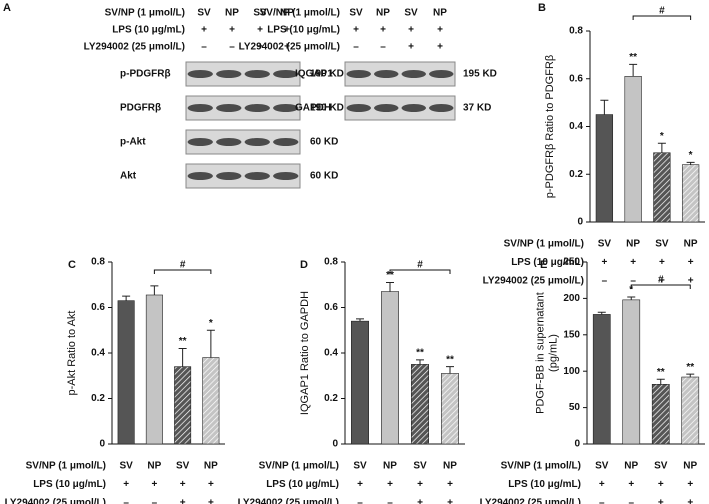  I want to click on y-tick-label: 200, so click(571, 298).